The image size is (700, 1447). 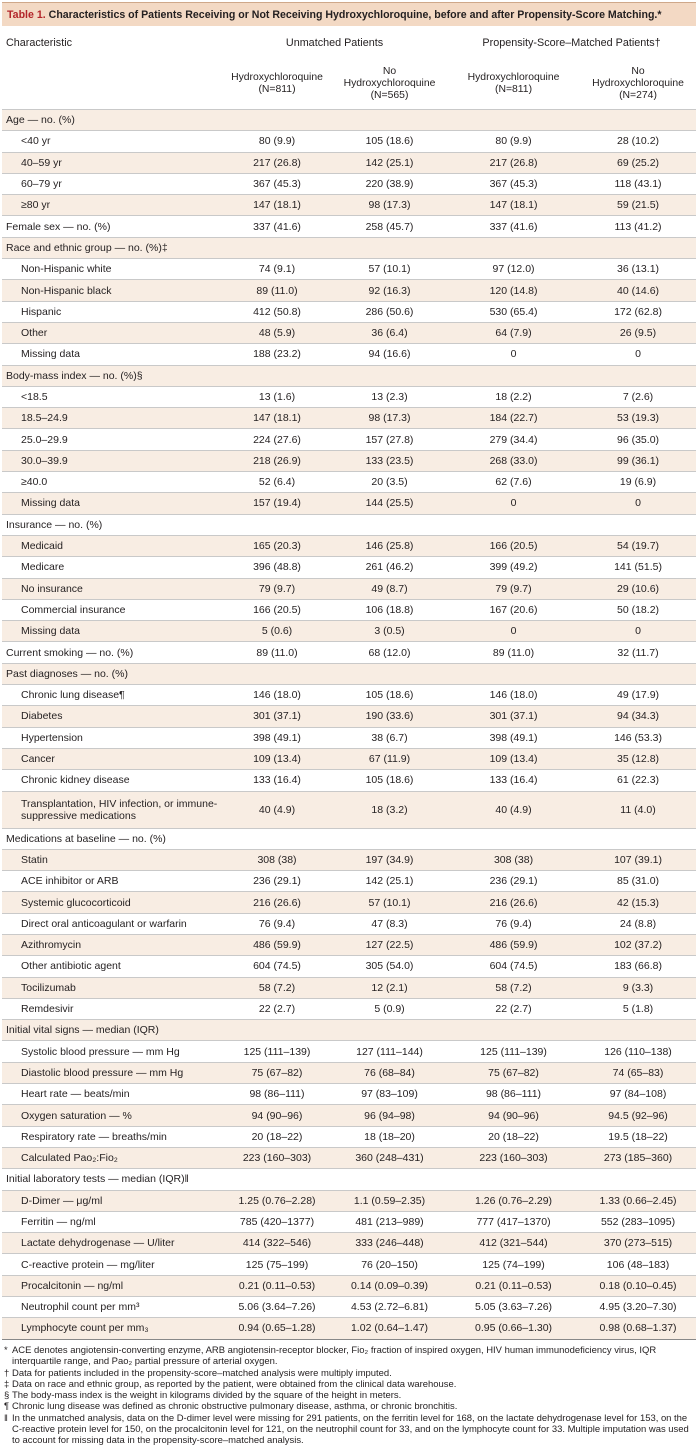 What do you see at coordinates (514, 1051) in the screenshot?
I see `cell-value: 125 (111–139)` at bounding box center [514, 1051].